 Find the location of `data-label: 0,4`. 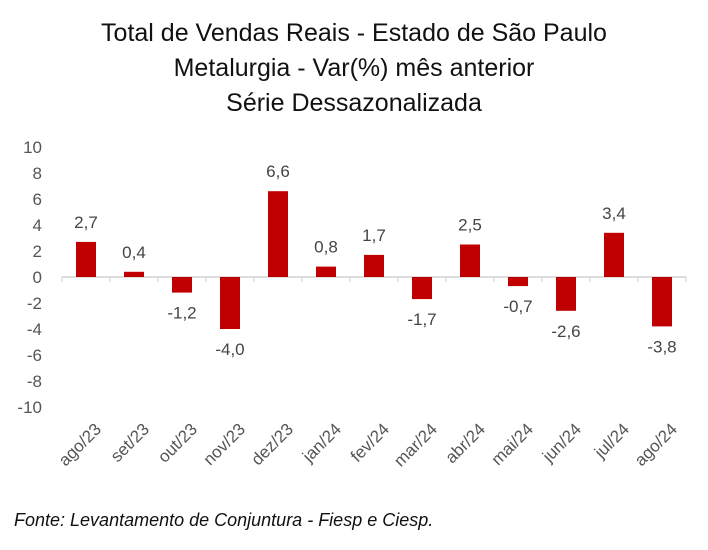

data-label: 0,4 is located at coordinates (134, 252).